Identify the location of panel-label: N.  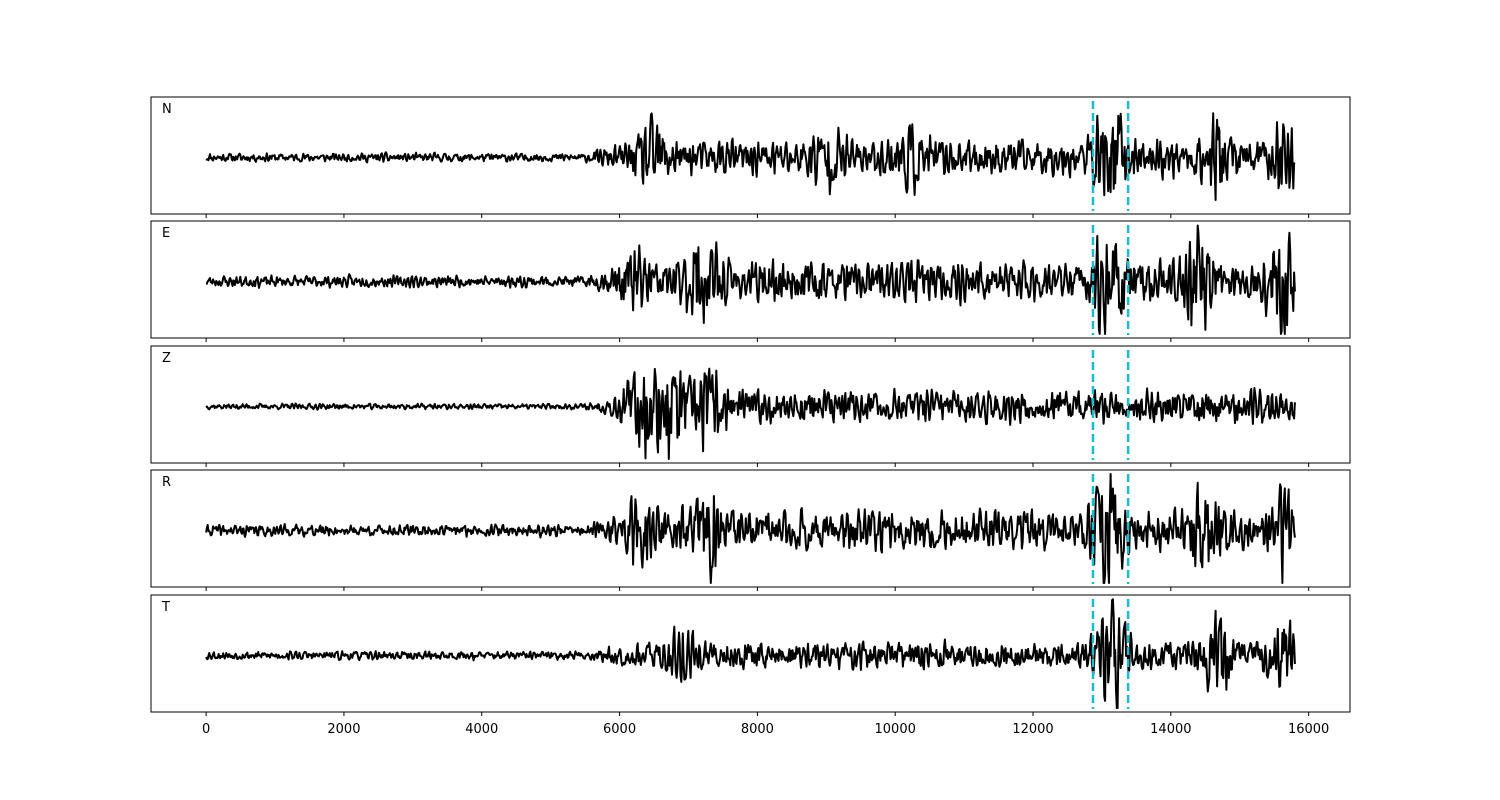
(167, 109).